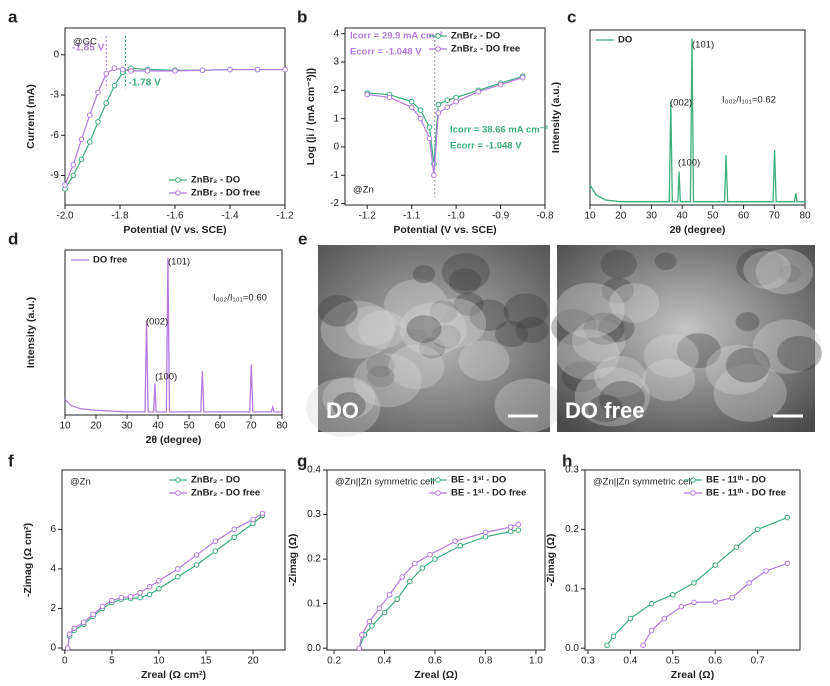 The width and height of the screenshot is (830, 686). Describe the element at coordinates (225, 193) in the screenshot. I see `legend-label: ZnBr₂ - DO free` at that location.